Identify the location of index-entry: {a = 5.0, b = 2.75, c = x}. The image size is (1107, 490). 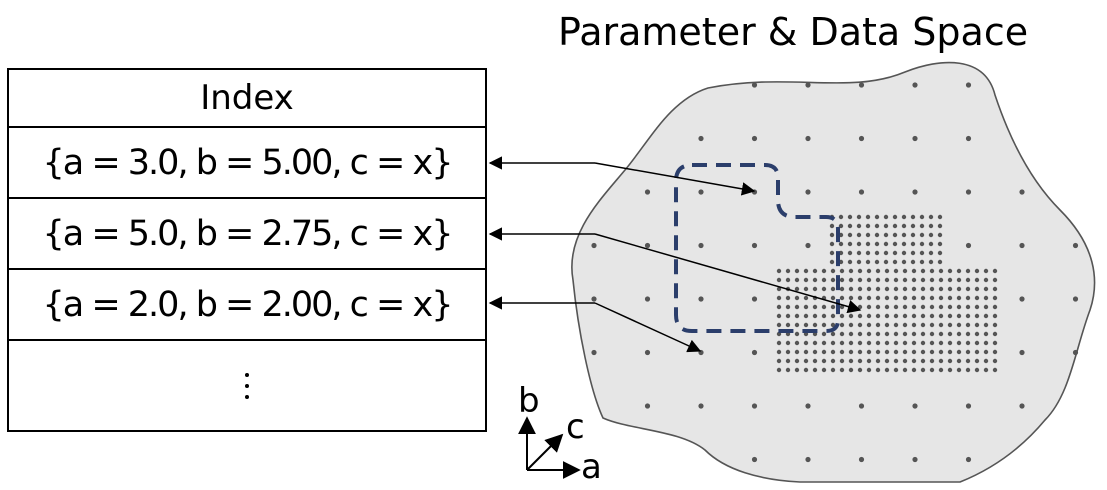
(247, 234).